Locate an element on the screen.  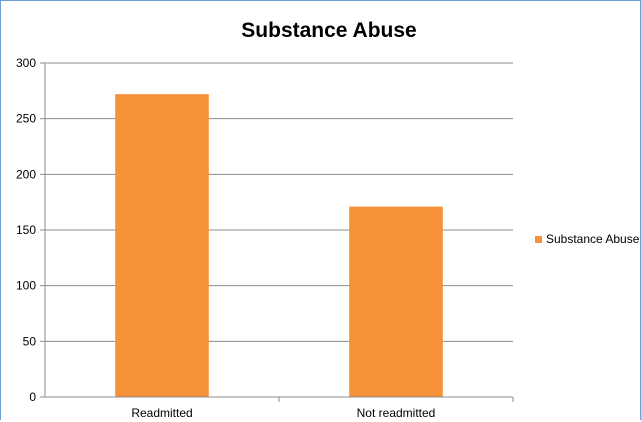
chart-title: Substance Abuse is located at coordinates (329, 30).